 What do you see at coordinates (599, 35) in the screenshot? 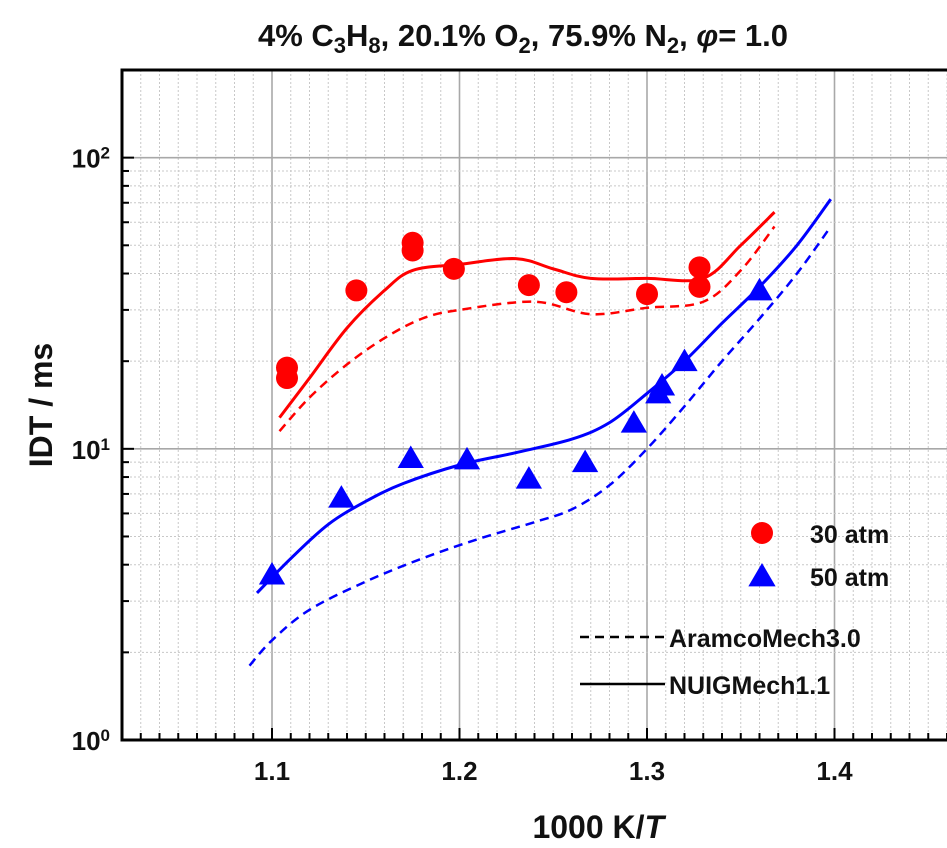
I see `title-part: , 75.9% N` at bounding box center [599, 35].